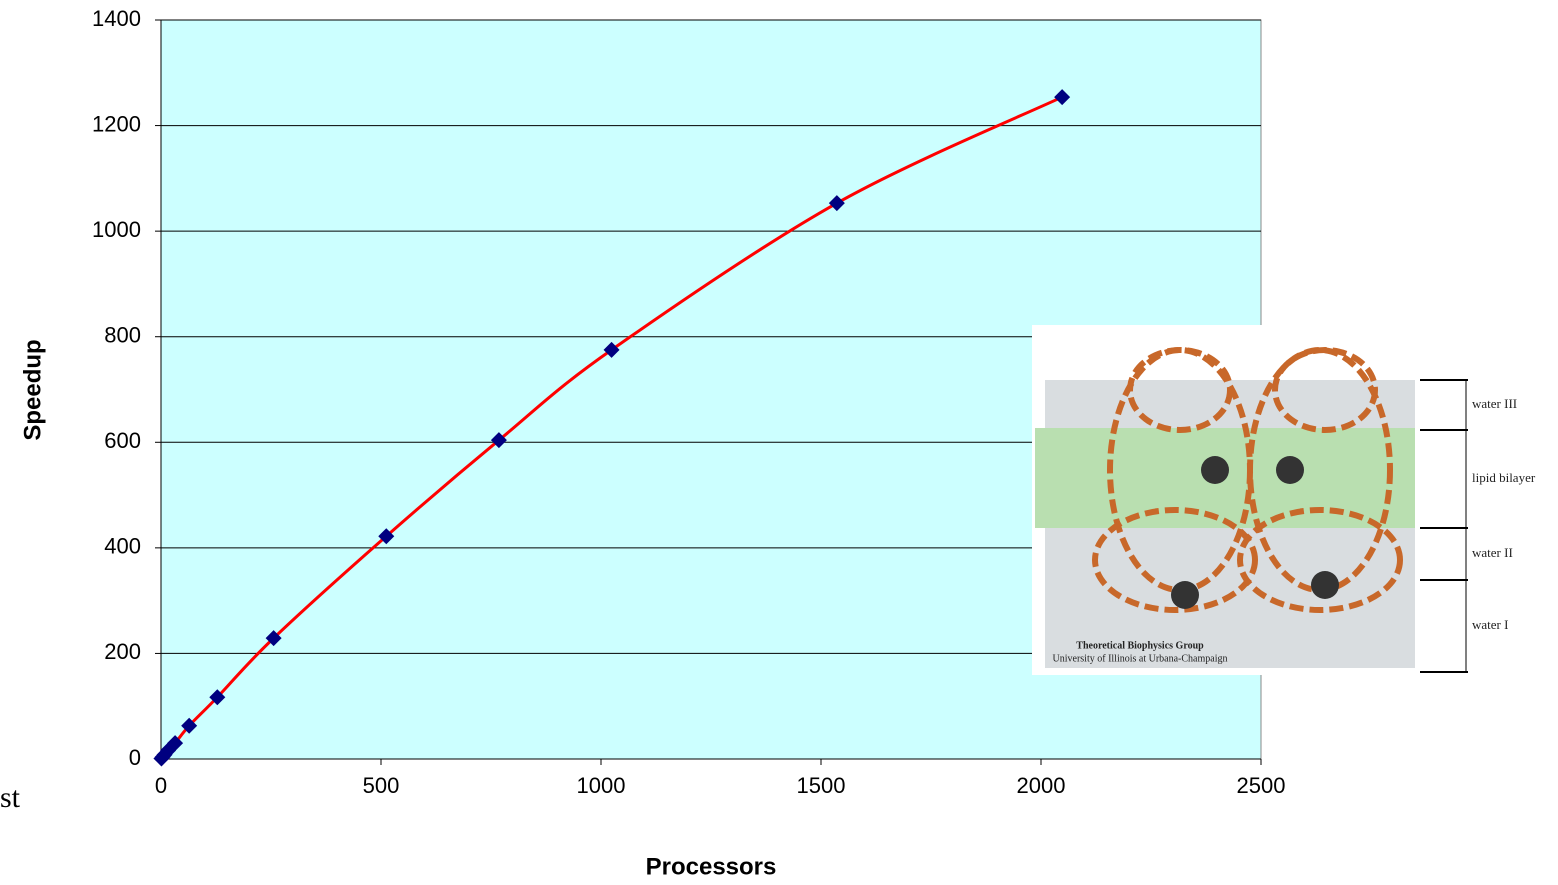 This screenshot has width=1558, height=885. Describe the element at coordinates (1494, 403) in the screenshot. I see `layer-label: water III` at that location.